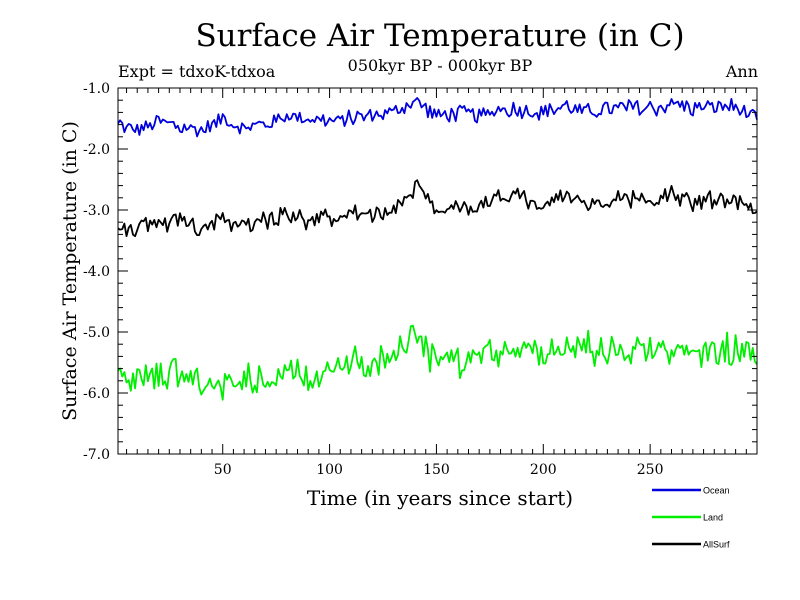 Image resolution: width=800 pixels, height=600 pixels. Describe the element at coordinates (543, 470) in the screenshot. I see `x-tick-label: 200` at that location.